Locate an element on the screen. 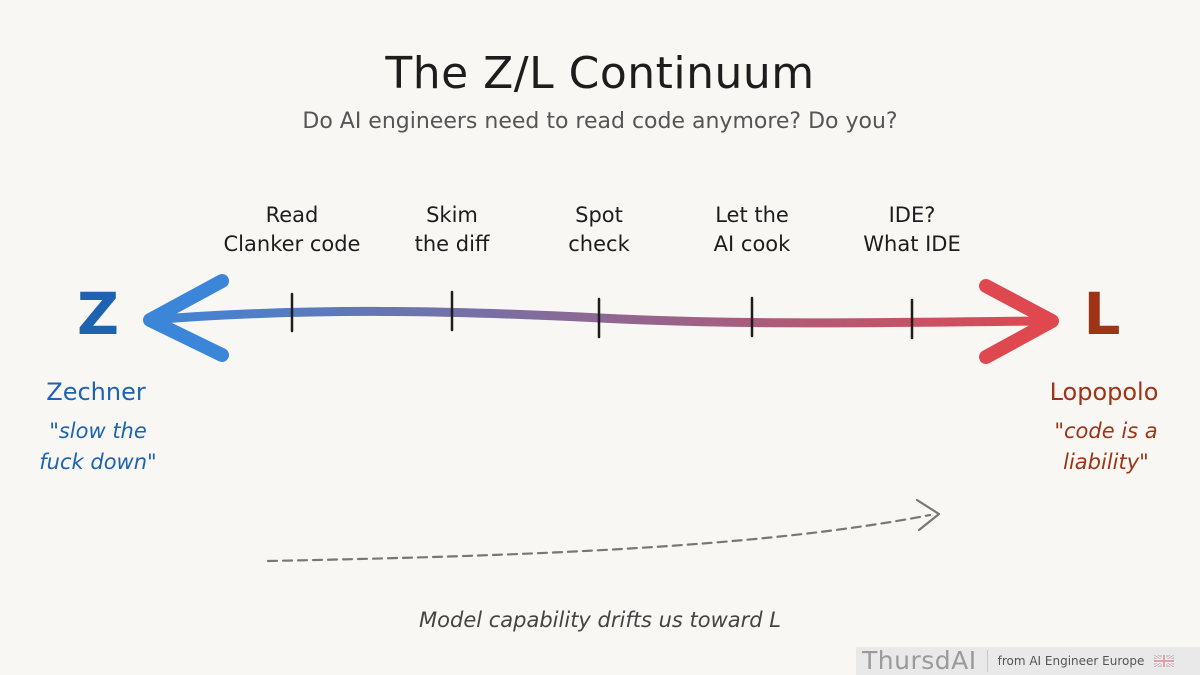  stage-label-5-line1: IDE? is located at coordinates (912, 215).